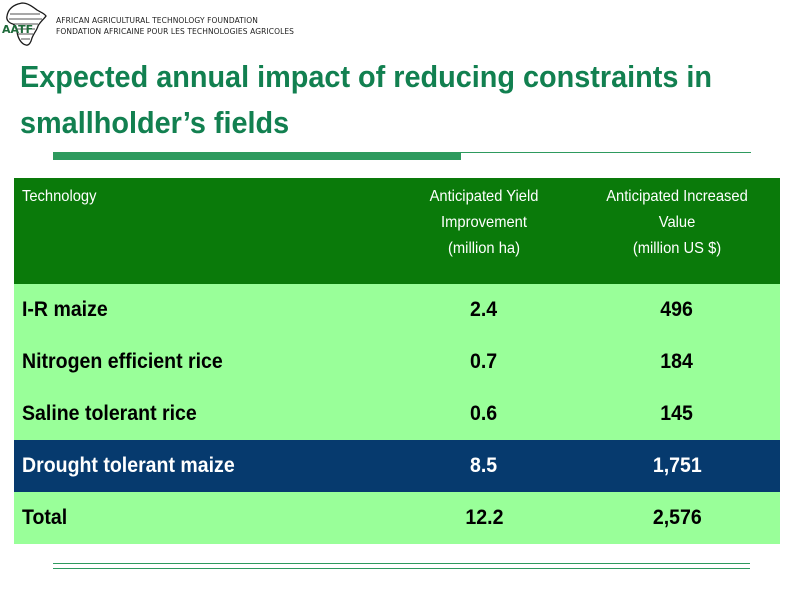  I want to click on cell-yield: 0.6, so click(484, 413).